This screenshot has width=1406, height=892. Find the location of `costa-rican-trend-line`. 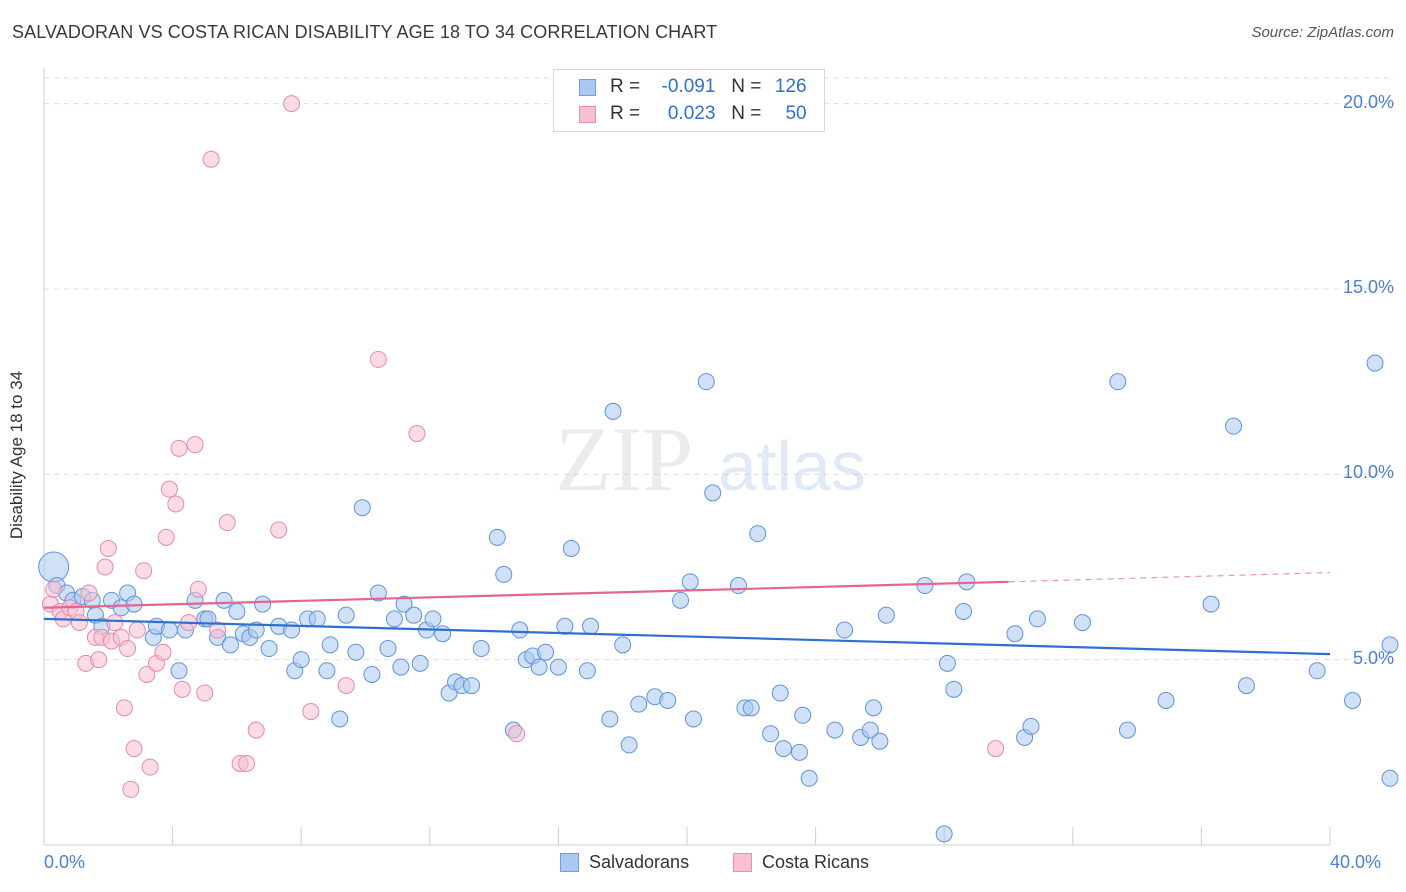

costa-rican-trend-line is located at coordinates (526, 594).